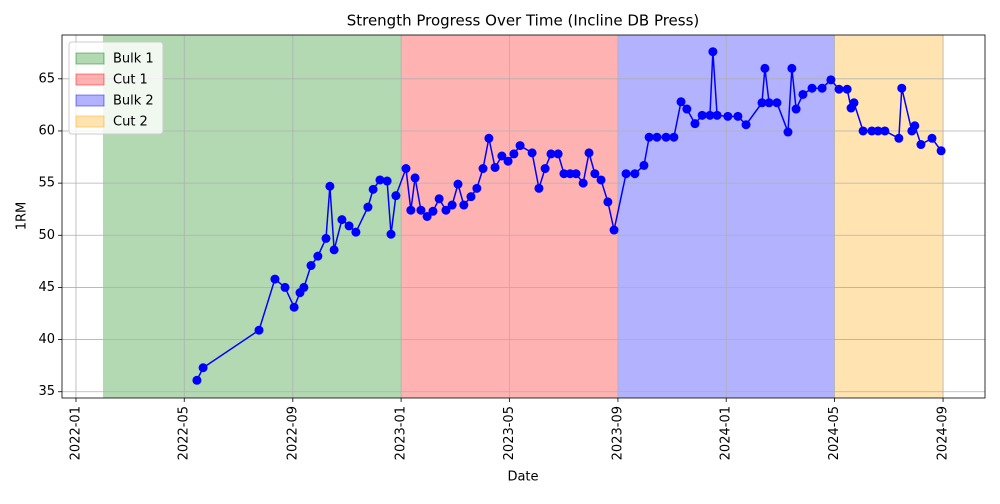 This screenshot has width=1000, height=504. Describe the element at coordinates (130, 80) in the screenshot. I see `legend-label: Cut 1` at that location.